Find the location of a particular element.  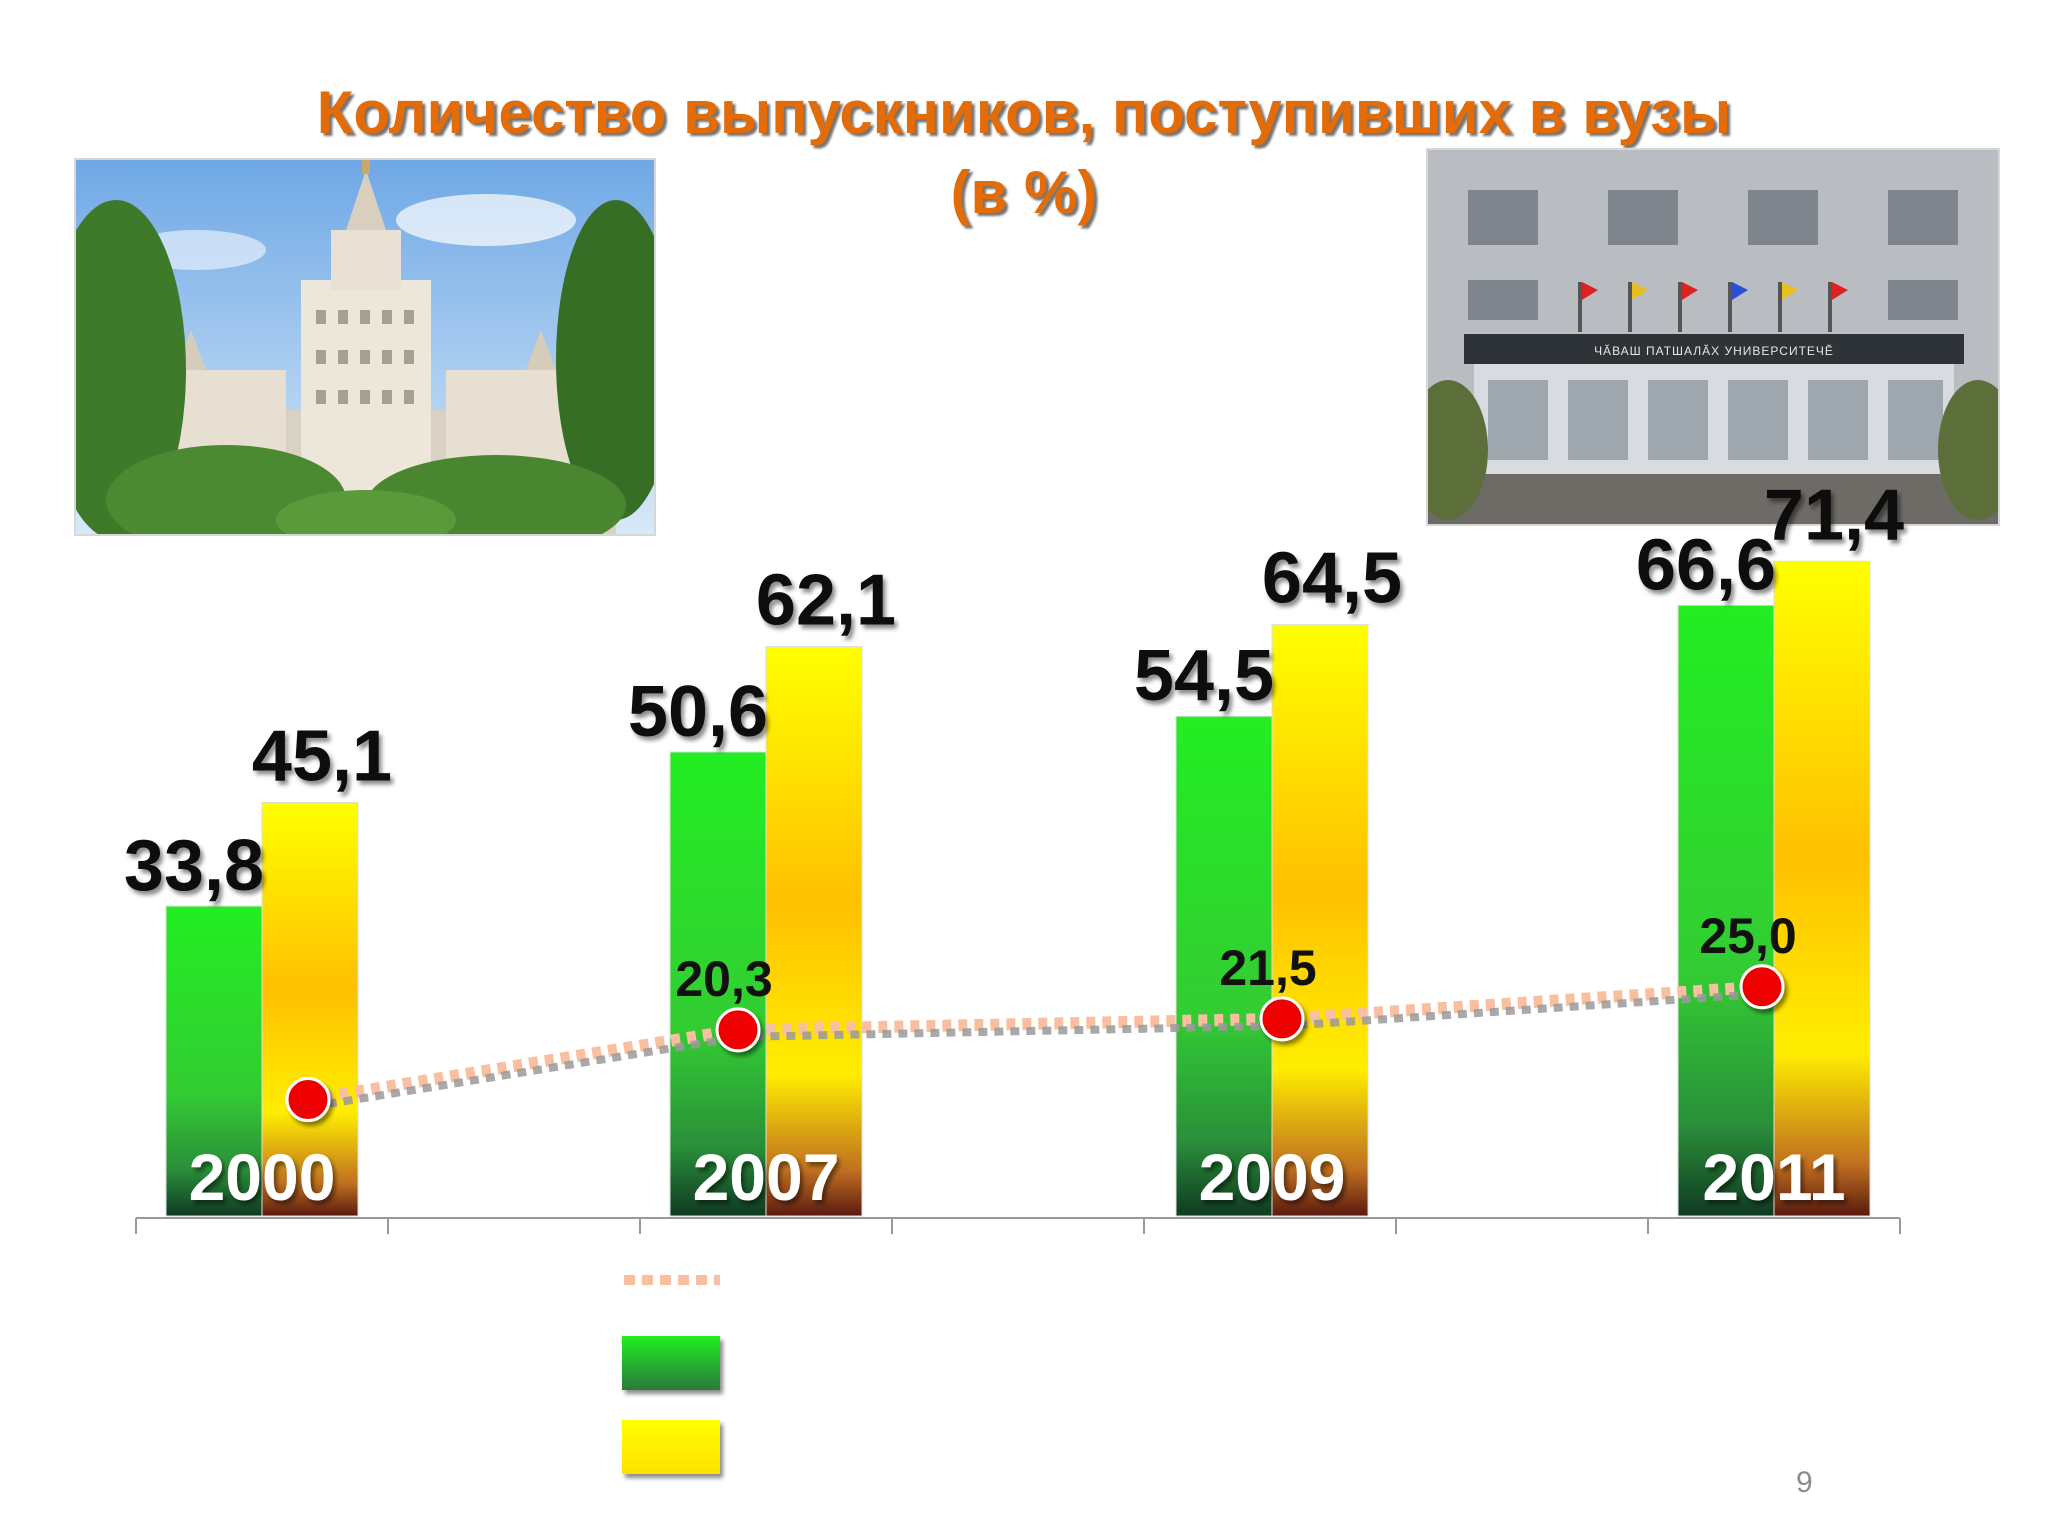

trend-line is located at coordinates (1035, 1043).